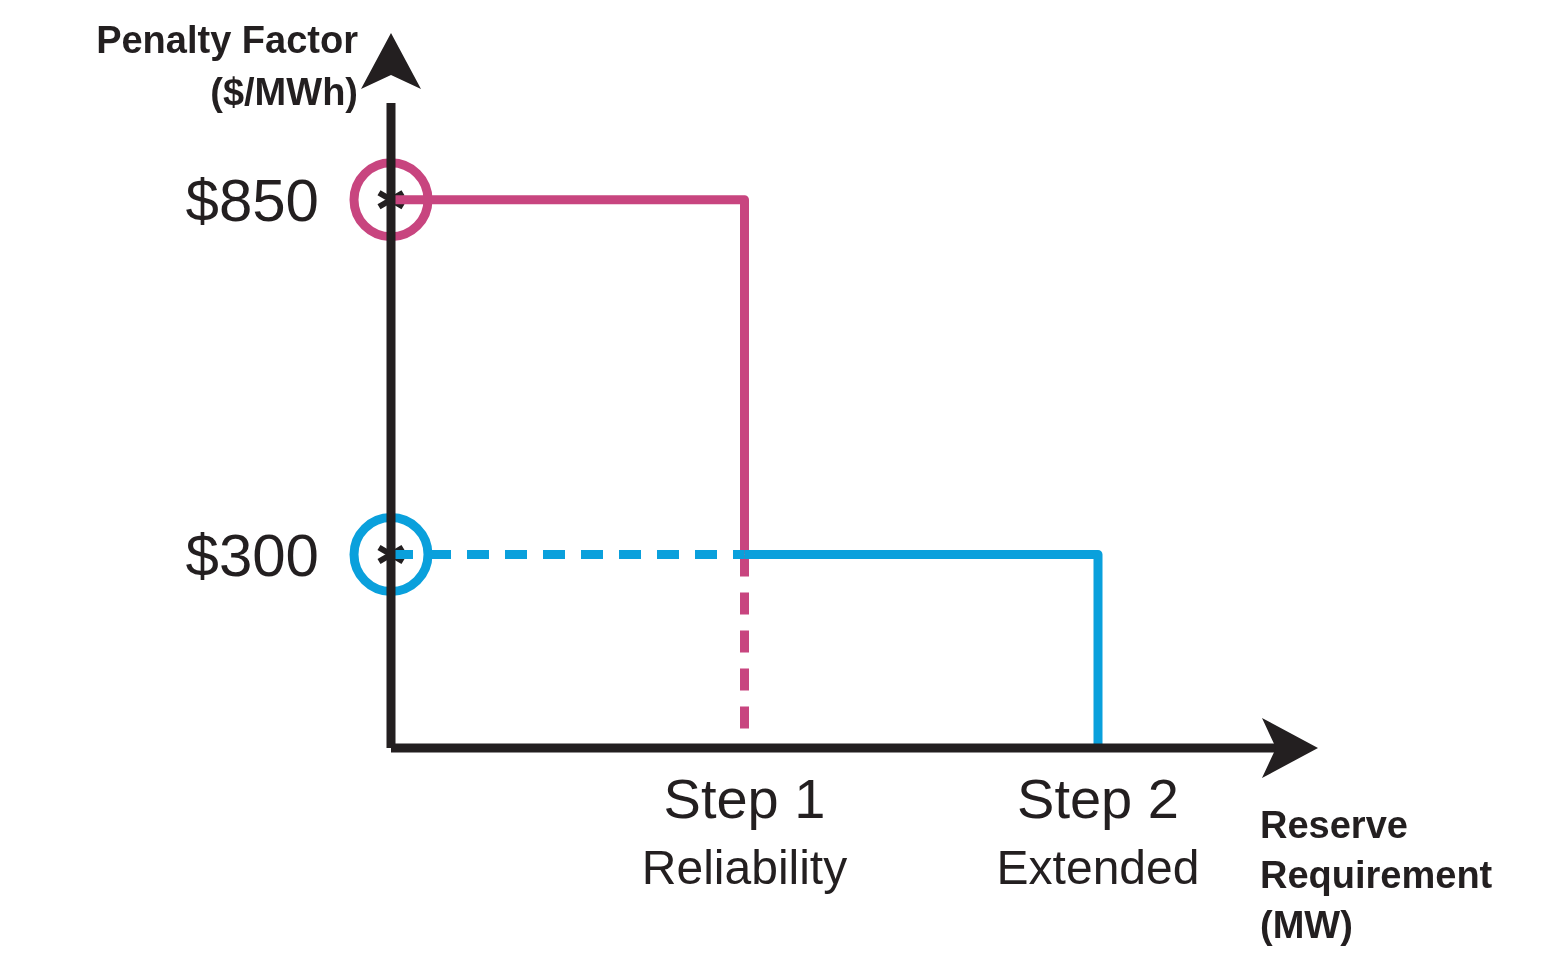  What do you see at coordinates (252, 200) in the screenshot?
I see `y-tick-label: $850` at bounding box center [252, 200].